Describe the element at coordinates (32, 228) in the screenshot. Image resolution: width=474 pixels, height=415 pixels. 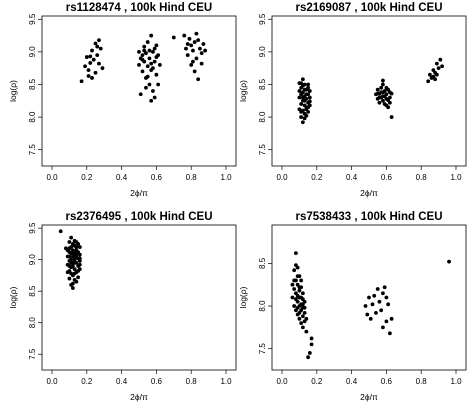
I see `y-tick-label: 9.5` at that location.